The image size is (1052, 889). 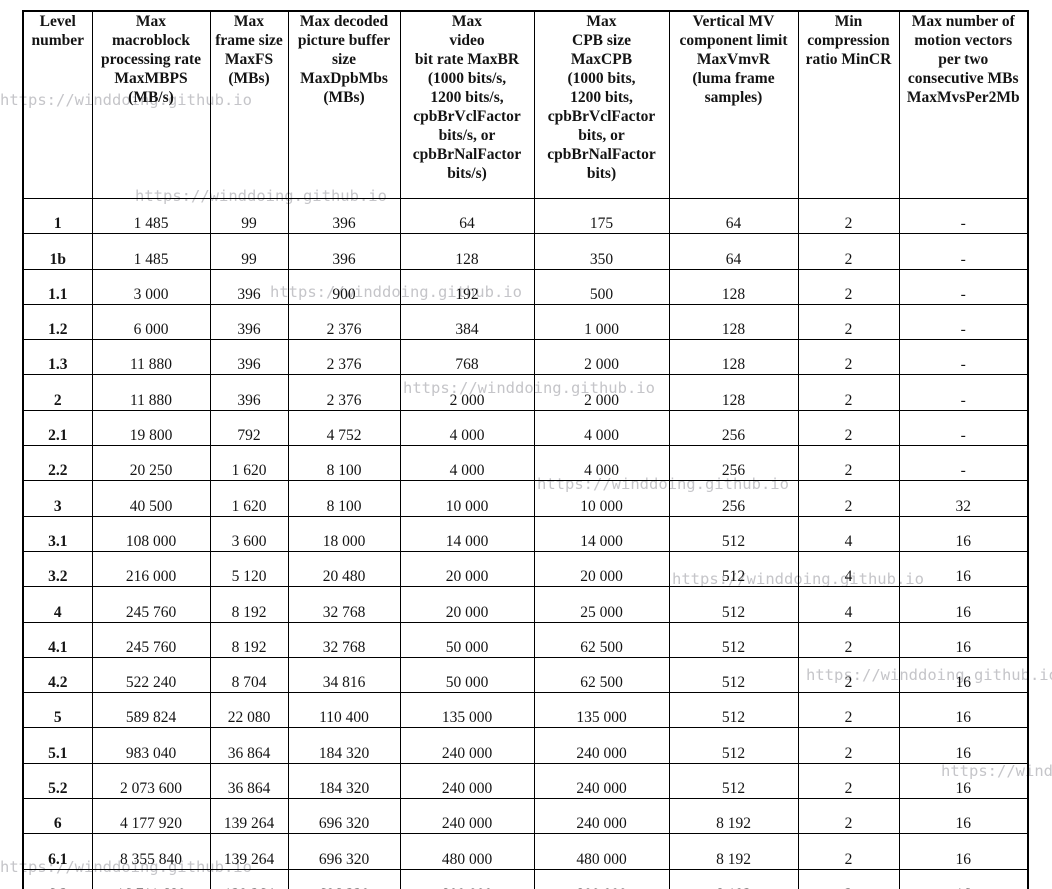 What do you see at coordinates (525, 533) in the screenshot?
I see `table-row: 3.1 108 000 3 600 18 000 14 000 14 000 512 4 16` at bounding box center [525, 533].